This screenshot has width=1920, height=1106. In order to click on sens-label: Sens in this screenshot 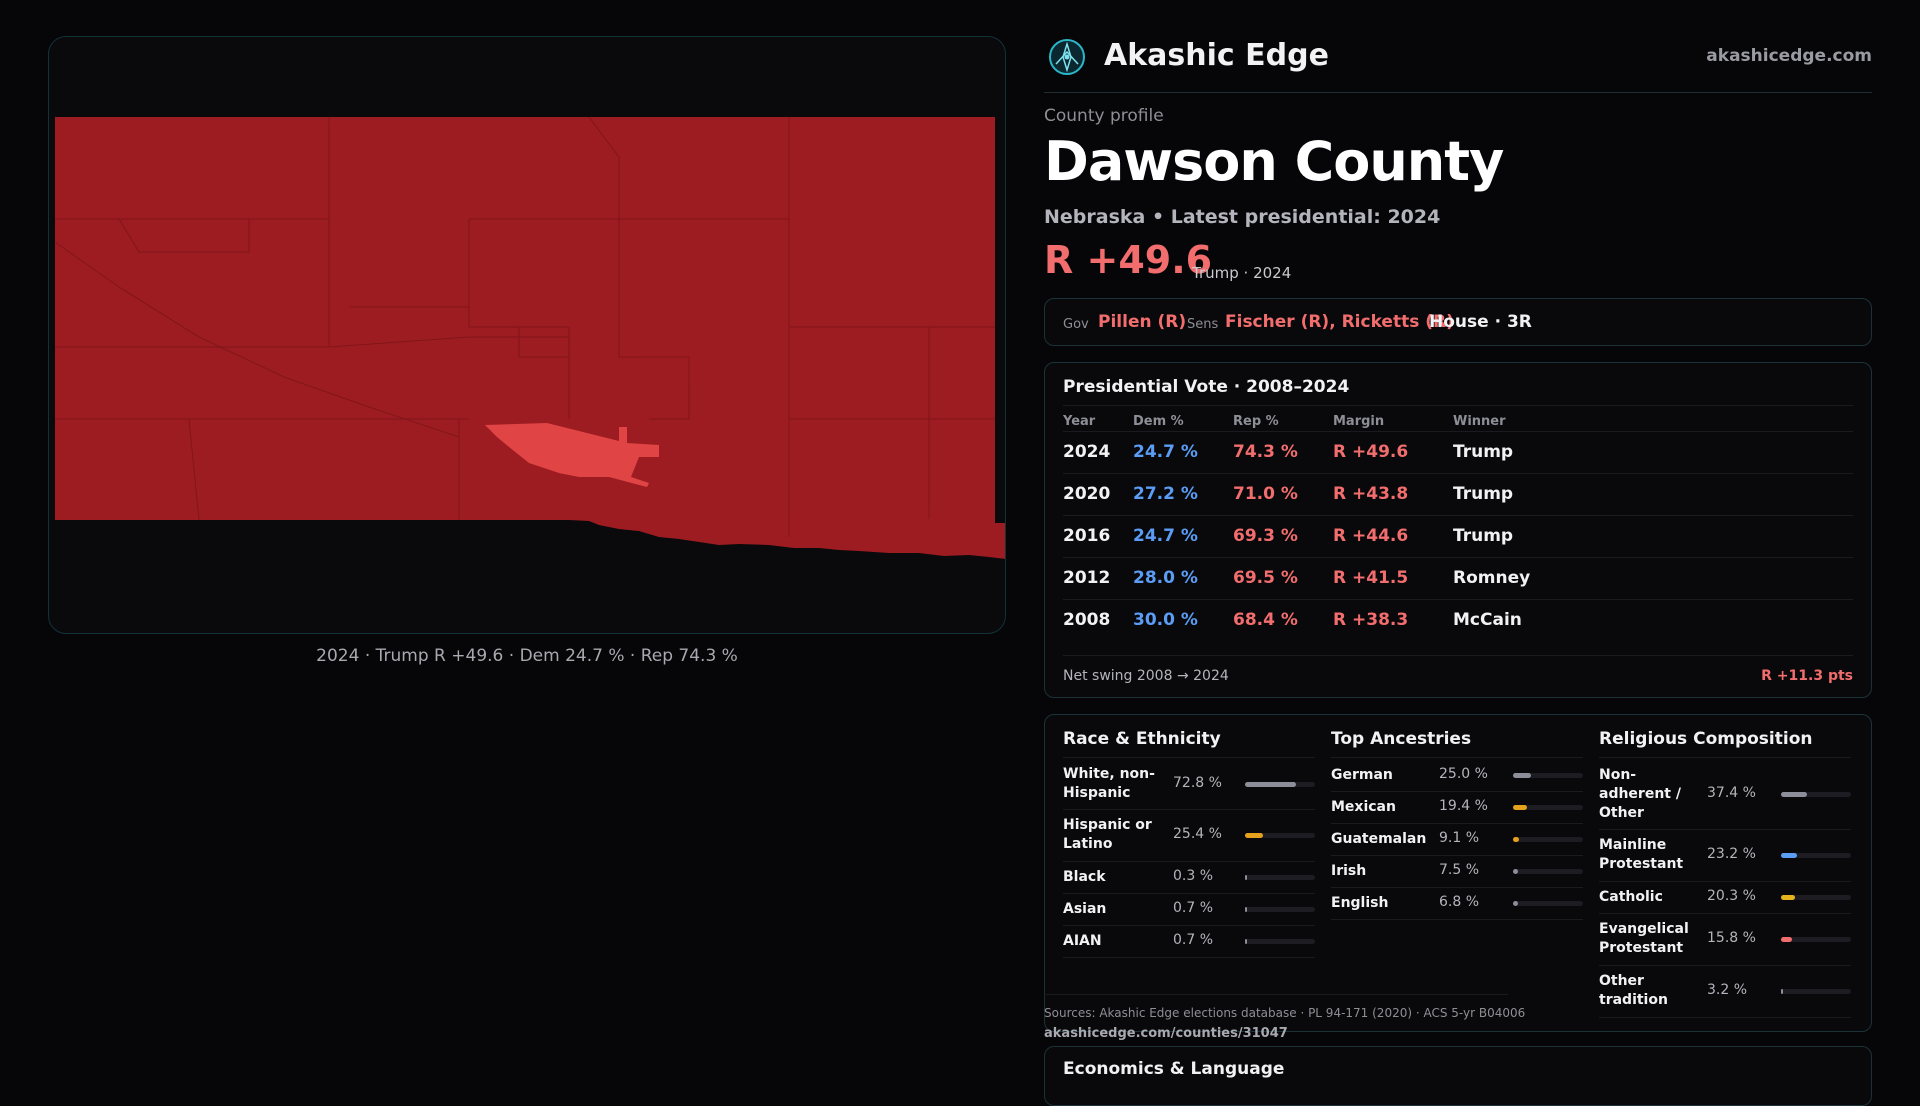, I will do `click(1203, 324)`.